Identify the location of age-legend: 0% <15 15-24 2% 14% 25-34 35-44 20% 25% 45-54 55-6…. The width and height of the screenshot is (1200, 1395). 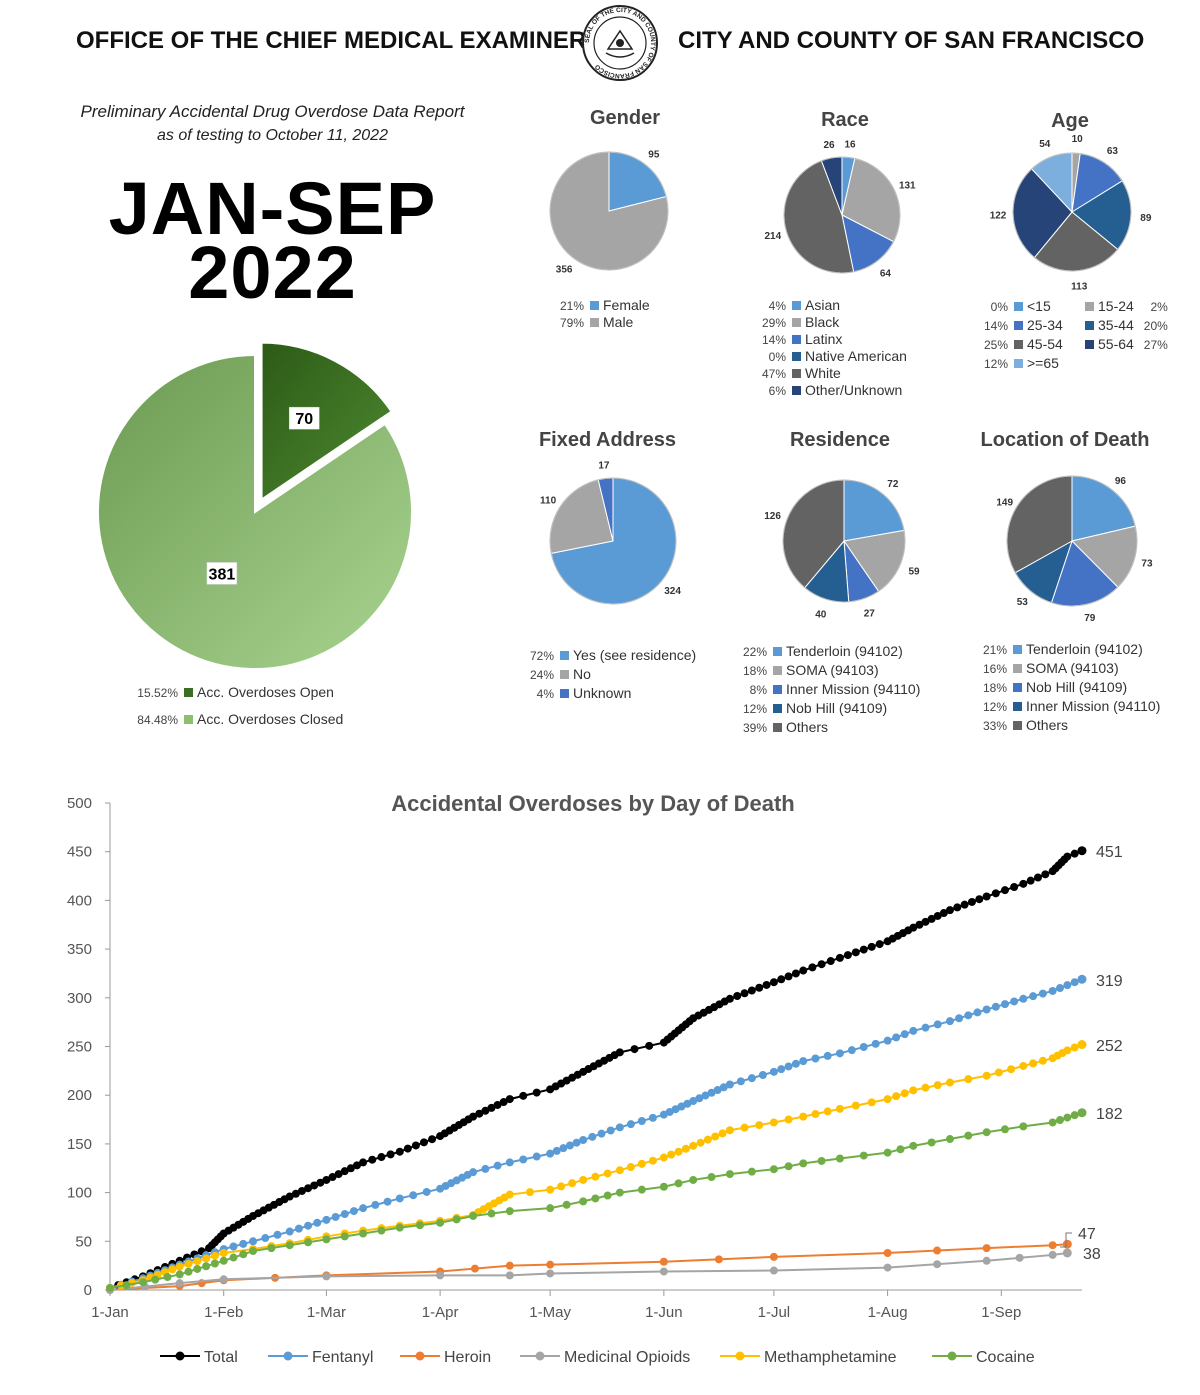
(1085, 335).